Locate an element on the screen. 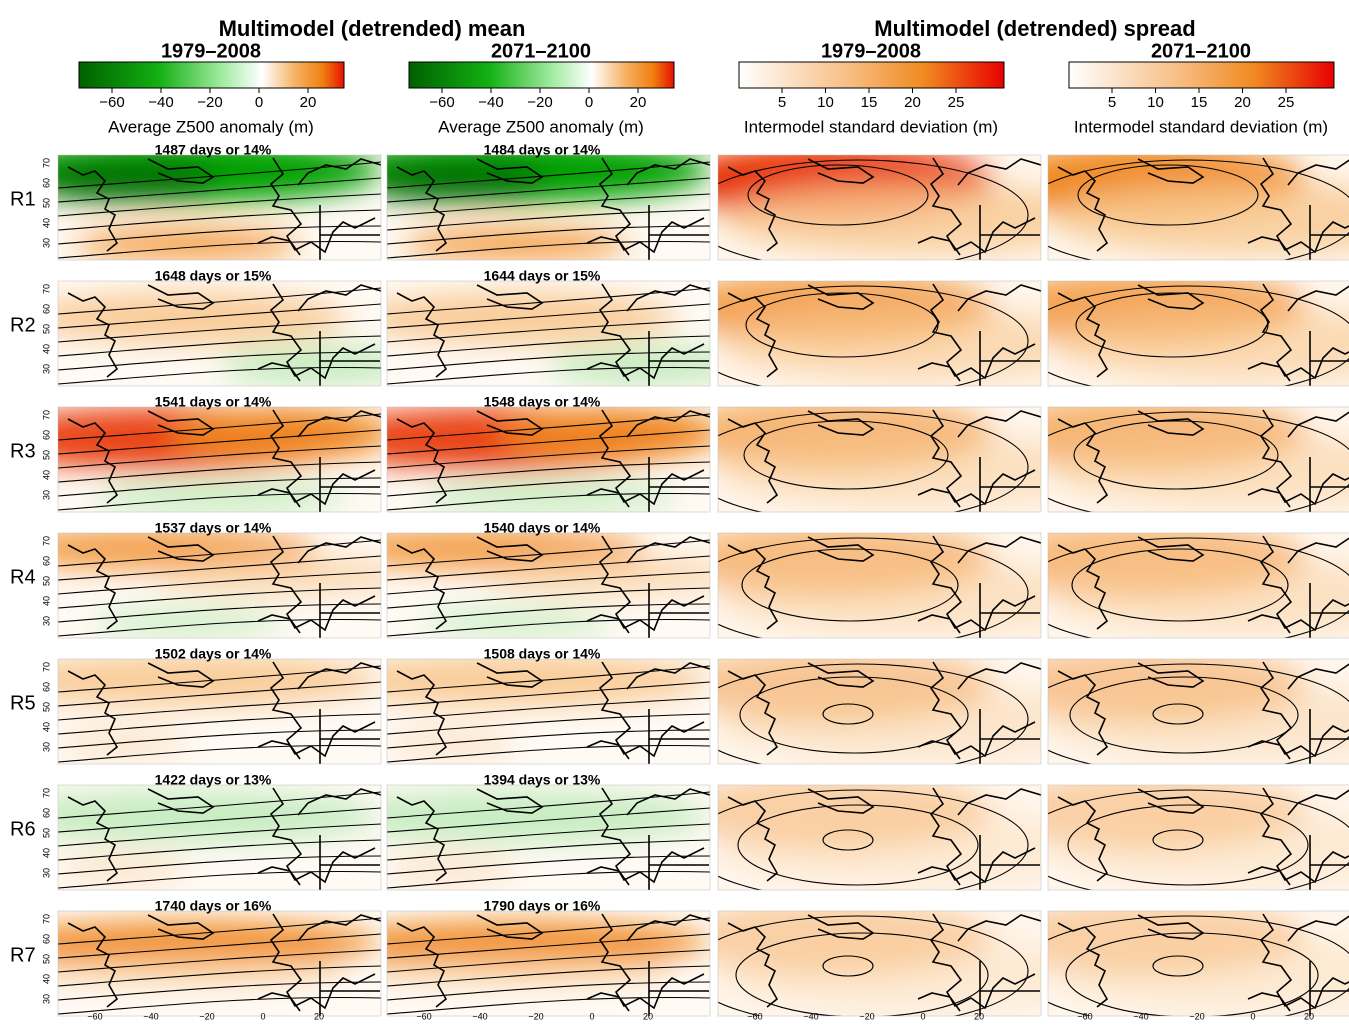 This screenshot has width=1349, height=1028. colorbar-tick-label: −60 is located at coordinates (111, 102).